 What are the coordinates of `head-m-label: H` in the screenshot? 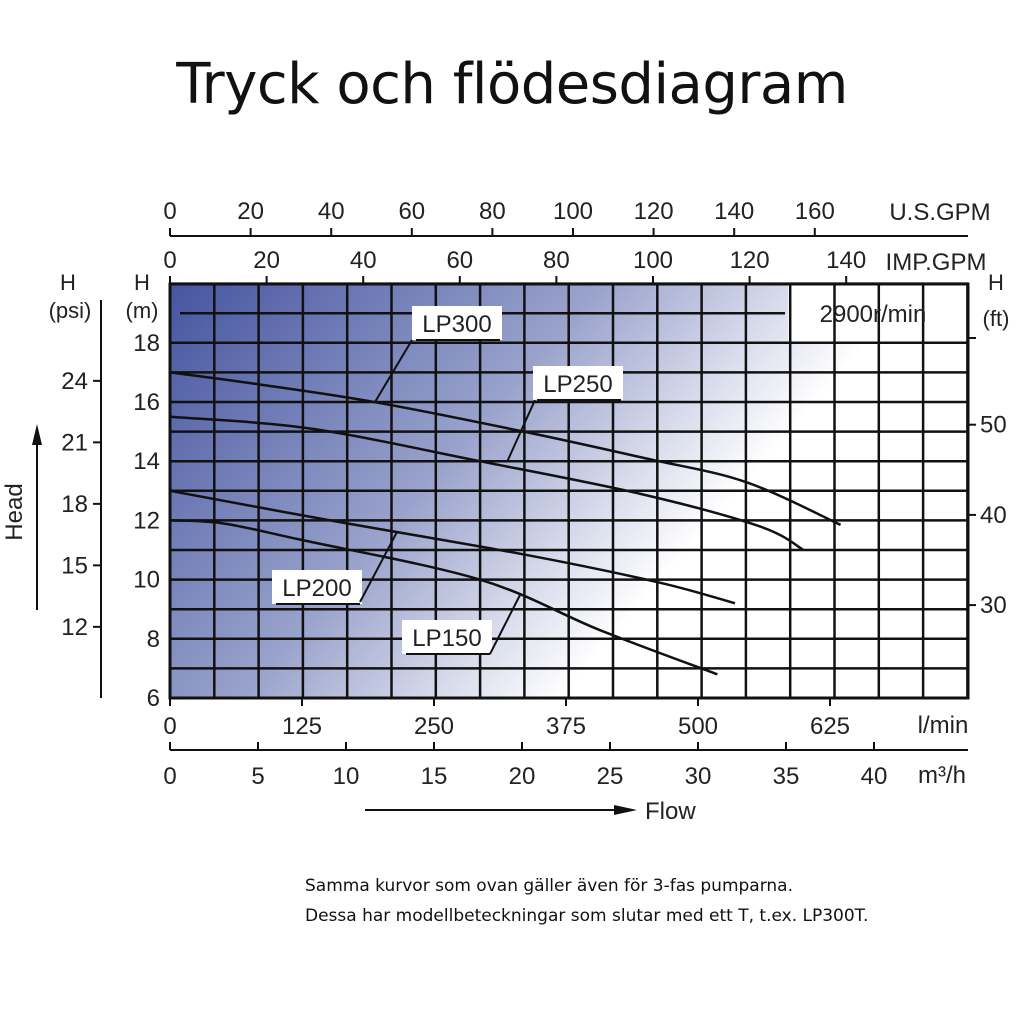 It's located at (142, 282).